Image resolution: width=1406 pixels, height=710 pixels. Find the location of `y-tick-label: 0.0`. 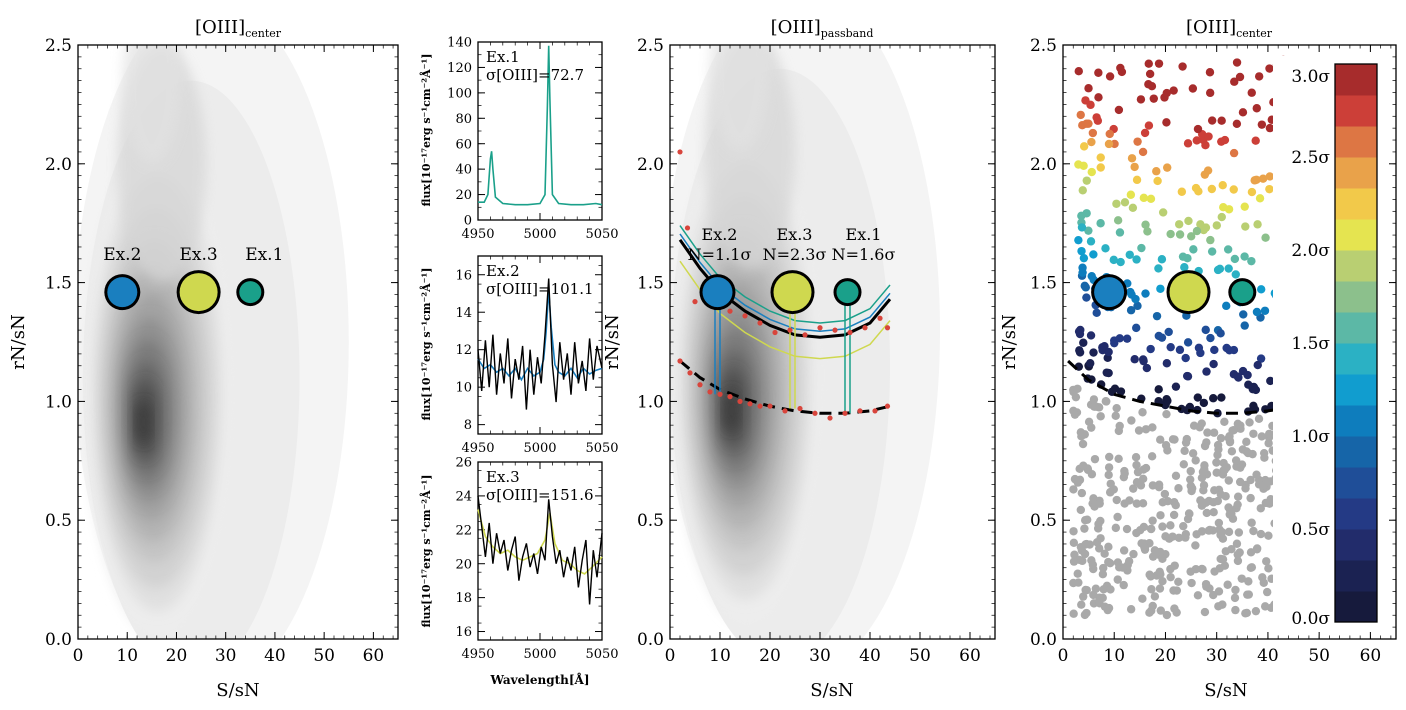

y-tick-label: 0.0 is located at coordinates (58, 640).